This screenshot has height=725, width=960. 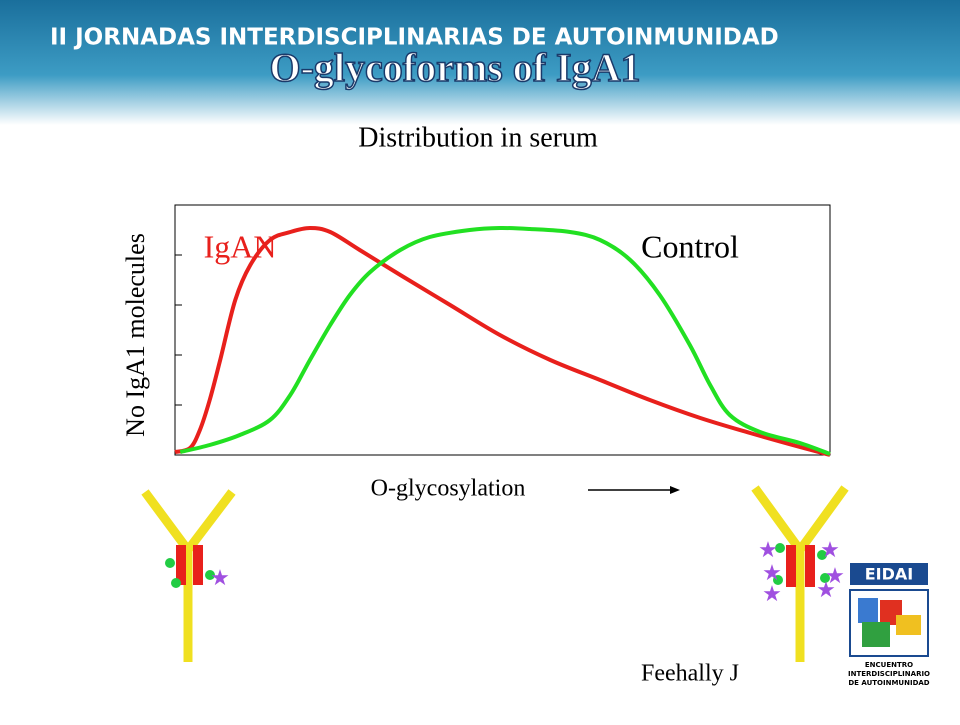 I want to click on logo-name-bg, so click(x=889, y=574).